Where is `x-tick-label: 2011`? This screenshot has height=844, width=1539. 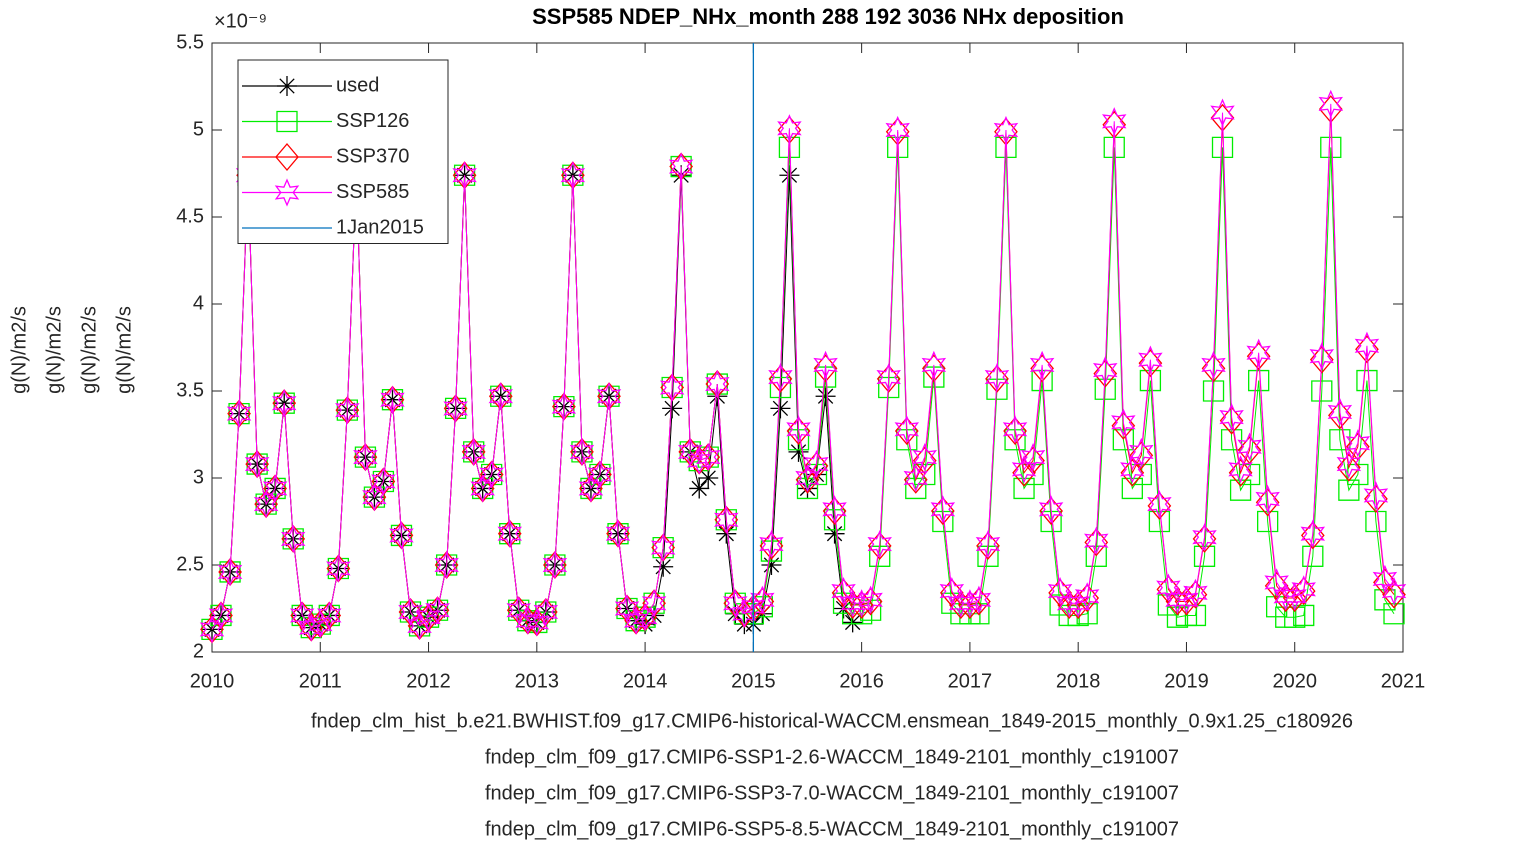 x-tick-label: 2011 is located at coordinates (320, 681).